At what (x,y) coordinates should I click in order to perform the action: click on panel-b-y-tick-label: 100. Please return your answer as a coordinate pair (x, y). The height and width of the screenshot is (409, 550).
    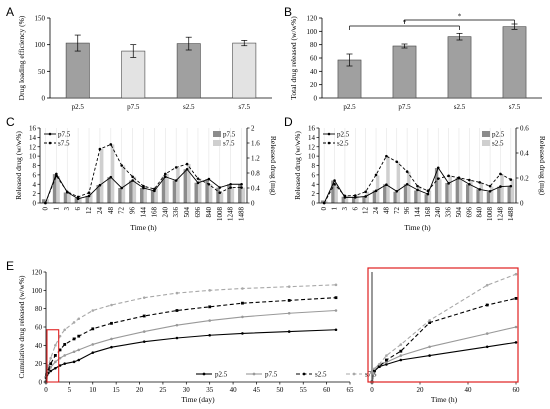
    Looking at the image, I should click on (312, 32).